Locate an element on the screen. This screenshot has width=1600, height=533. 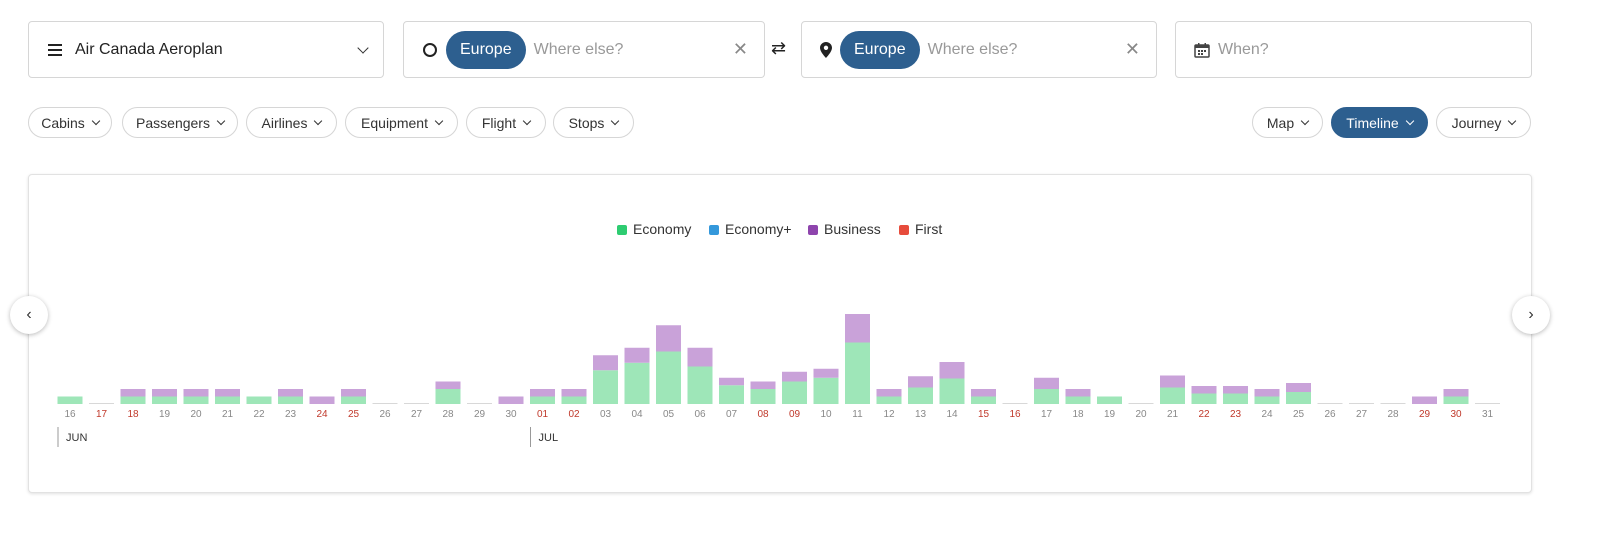
legend-label: Economy+ is located at coordinates (758, 229).